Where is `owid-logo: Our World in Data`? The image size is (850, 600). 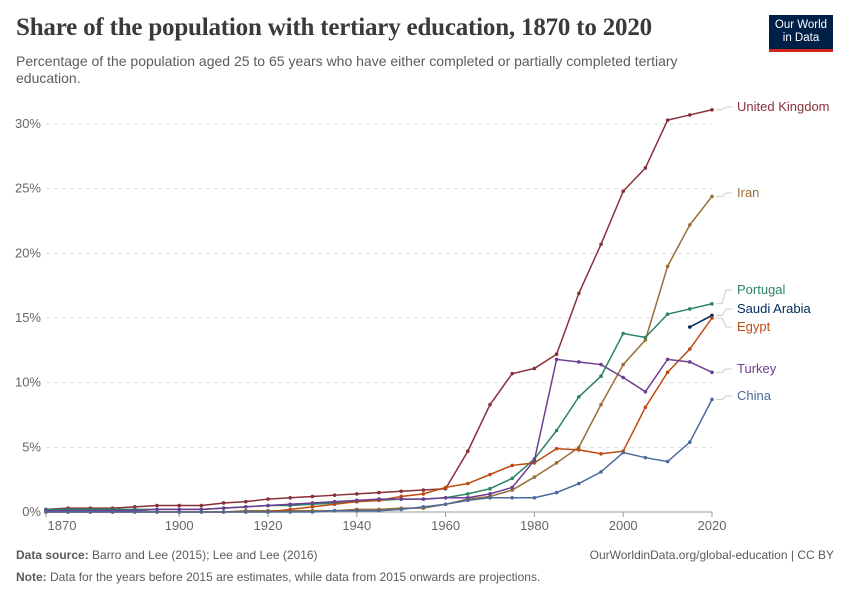
owid-logo: Our World in Data is located at coordinates (801, 33).